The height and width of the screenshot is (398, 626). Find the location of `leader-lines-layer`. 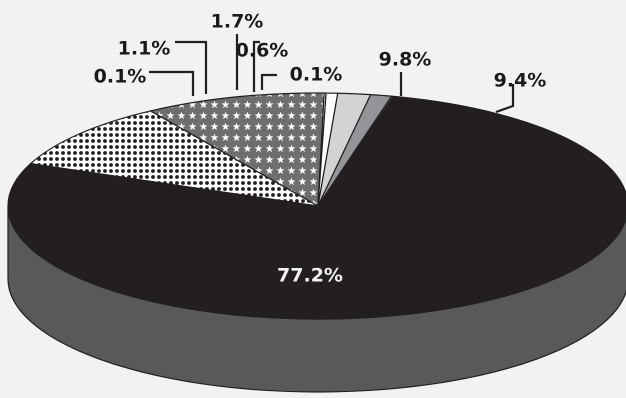

leader-lines-layer is located at coordinates (332, 74).